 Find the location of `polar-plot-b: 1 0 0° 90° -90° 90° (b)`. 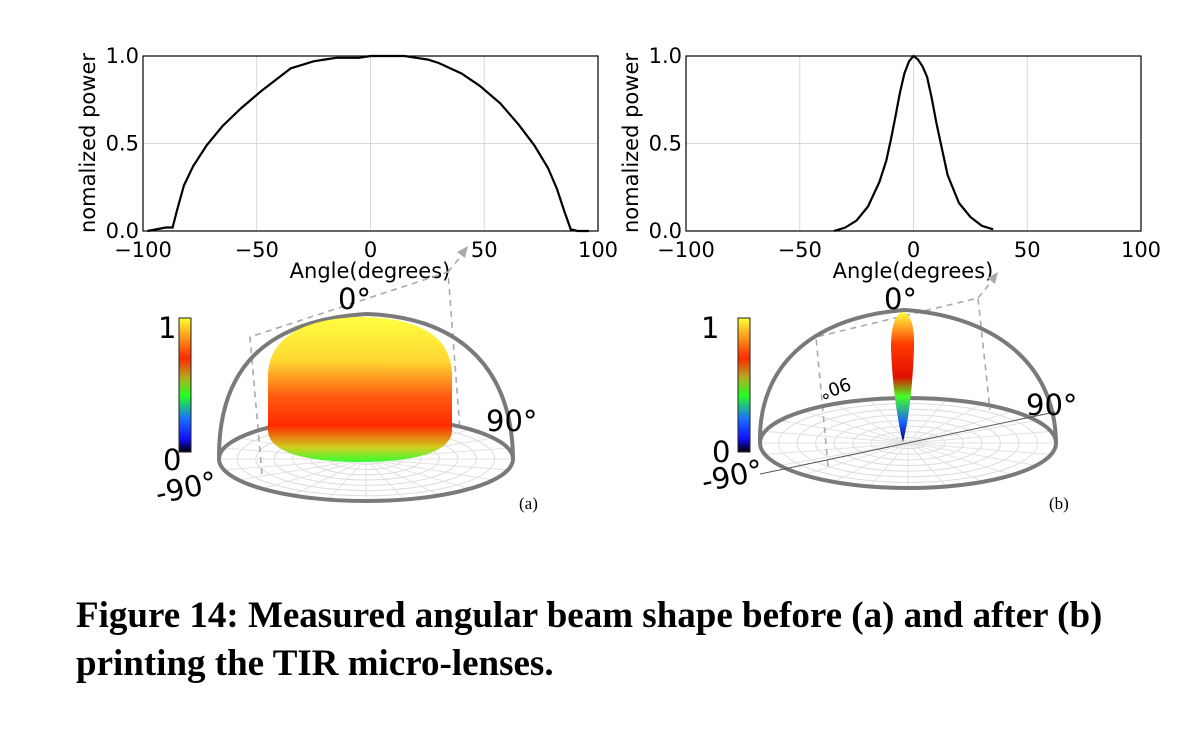

polar-plot-b: 1 0 0° 90° -90° 90° (b) is located at coordinates (887, 392).